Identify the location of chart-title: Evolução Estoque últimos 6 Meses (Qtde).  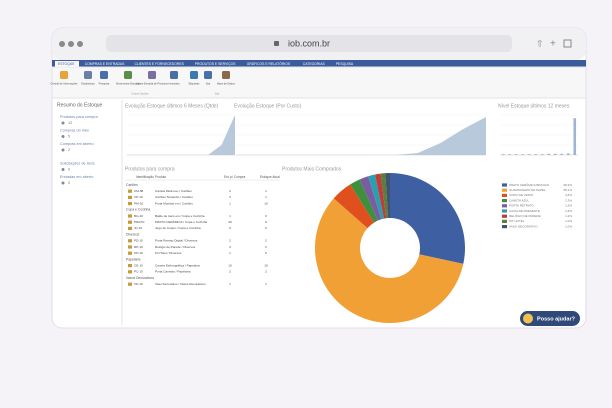
(172, 106).